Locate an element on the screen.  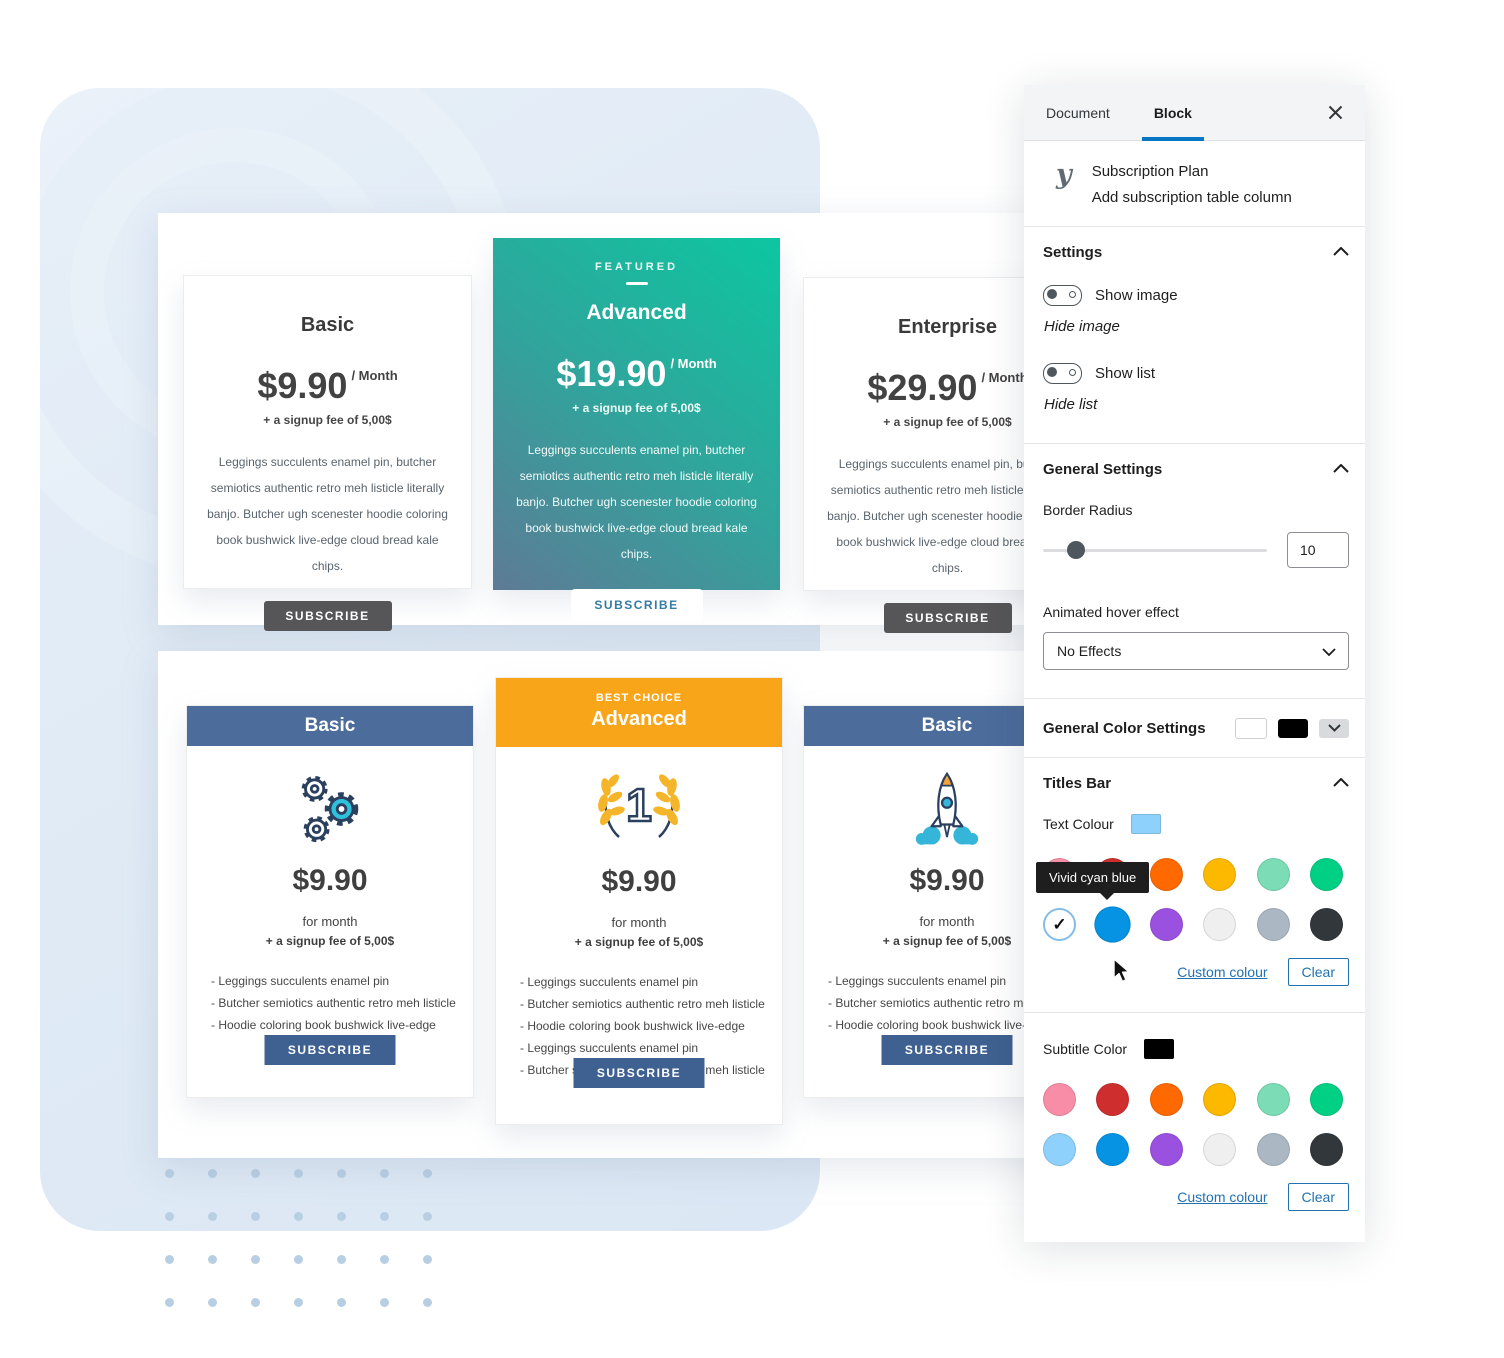
plan-price: $29.90/ Month is located at coordinates (947, 387).